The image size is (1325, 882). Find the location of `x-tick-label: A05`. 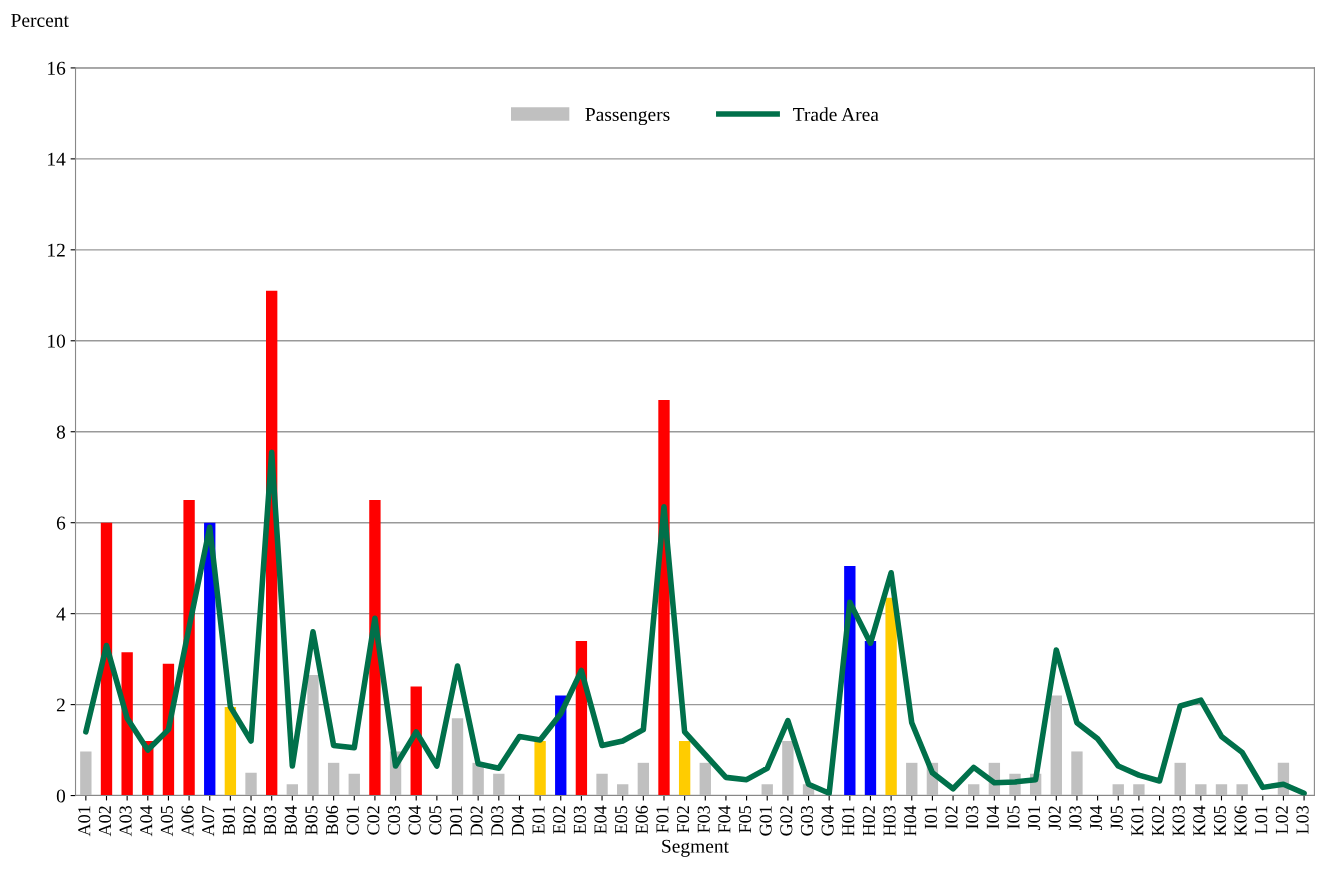

x-tick-label: A05 is located at coordinates (166, 821).